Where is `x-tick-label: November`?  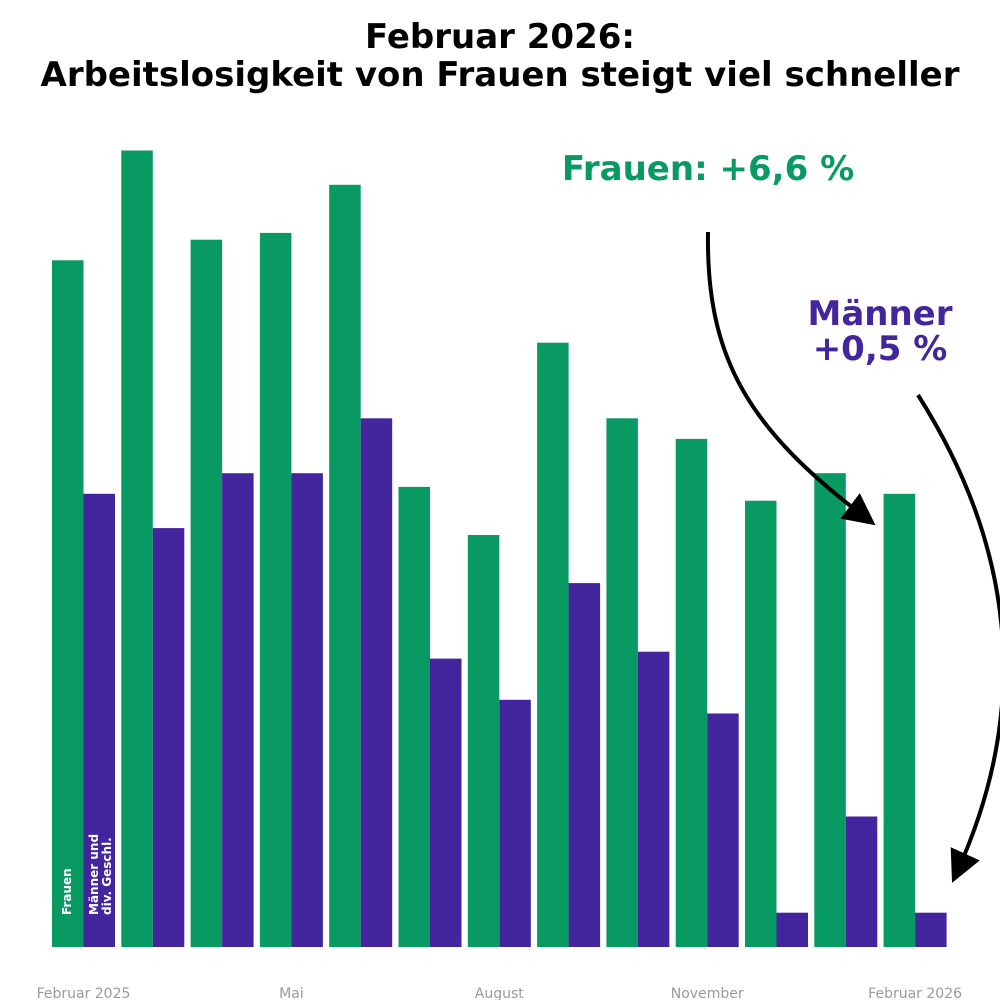
x-tick-label: November is located at coordinates (707, 993).